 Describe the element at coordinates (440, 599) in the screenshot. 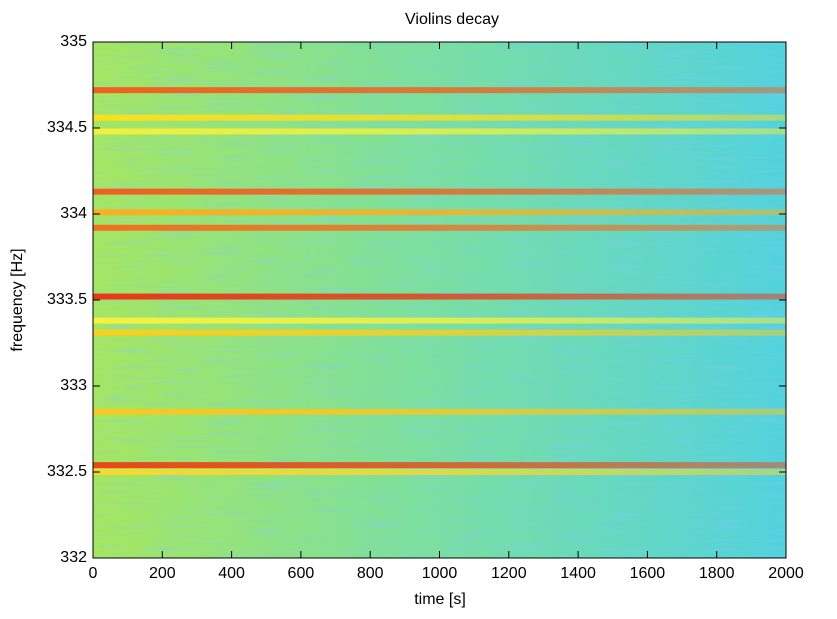

I see `x-axis-label: time [s]` at that location.